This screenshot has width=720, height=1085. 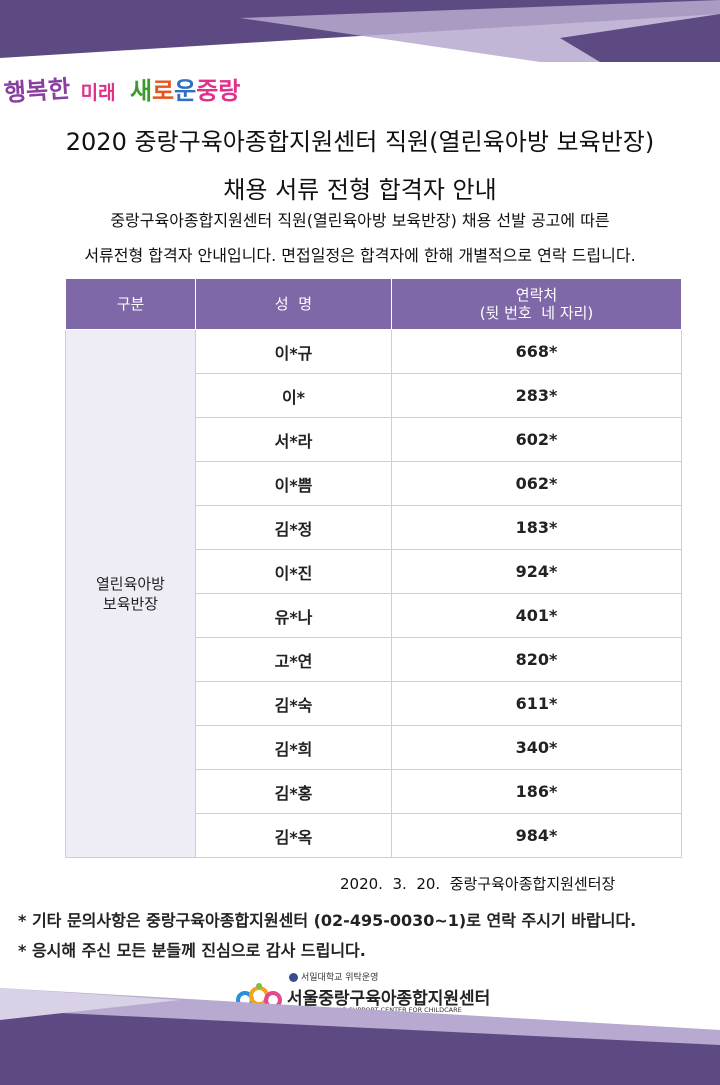 I want to click on applicant-name: 김*숙, so click(x=293, y=703).